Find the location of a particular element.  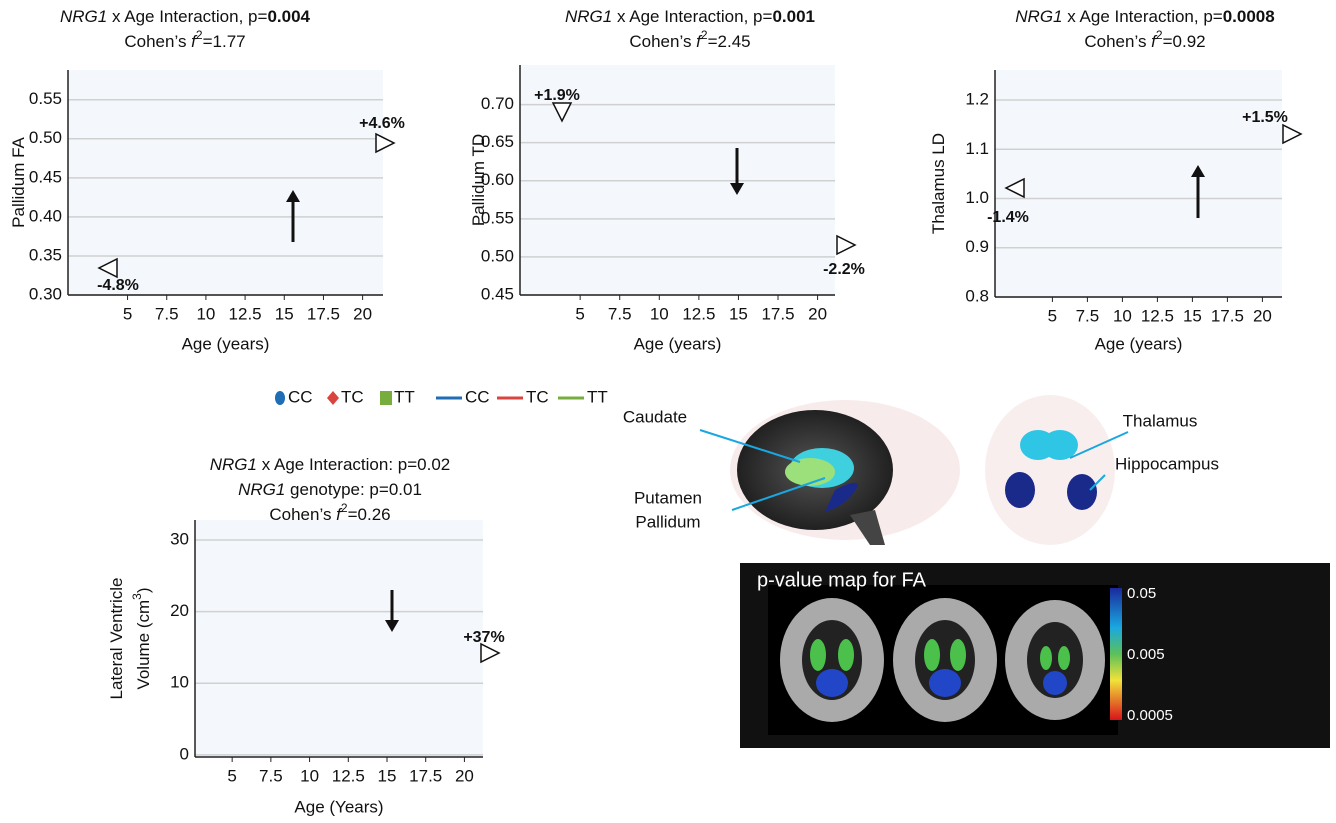

y-tick-label: 1.2 is located at coordinates (977, 99).